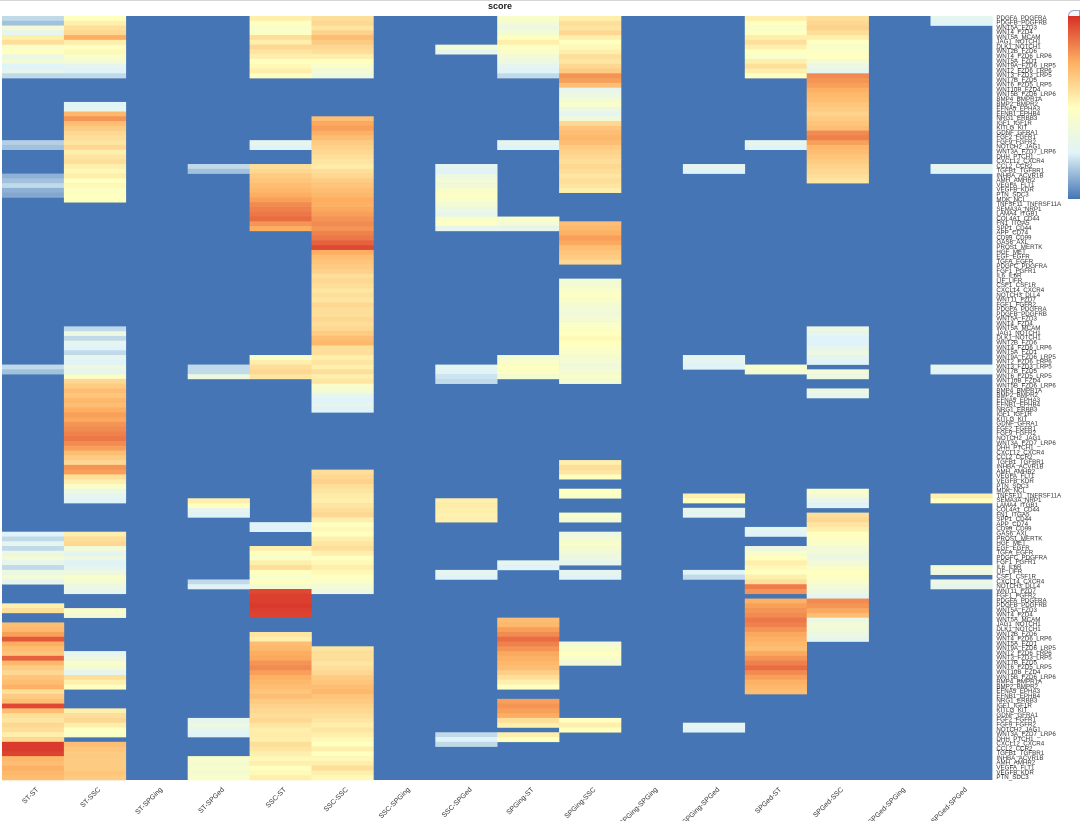 This screenshot has height=821, width=1080. I want to click on row-label: EGF_EGFR, so click(1013, 257).